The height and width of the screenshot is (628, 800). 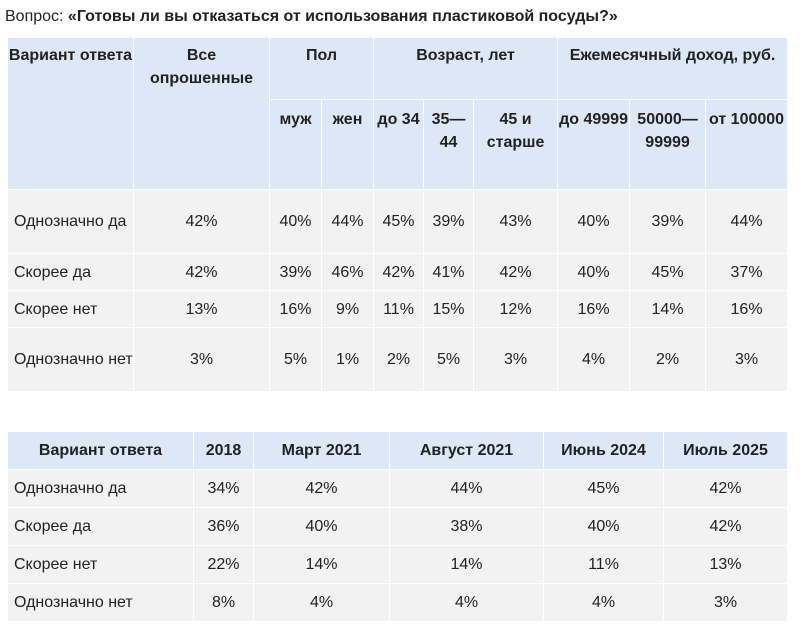 What do you see at coordinates (347, 309) in the screenshot?
I see `table-cell: 9%` at bounding box center [347, 309].